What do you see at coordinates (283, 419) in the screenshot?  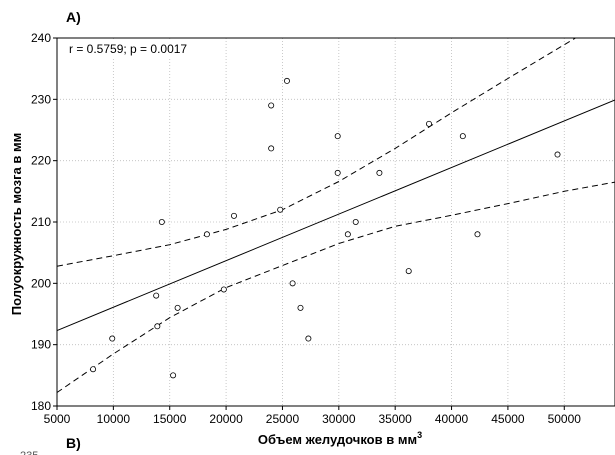 I see `x-tick-label: 25000` at bounding box center [283, 419].